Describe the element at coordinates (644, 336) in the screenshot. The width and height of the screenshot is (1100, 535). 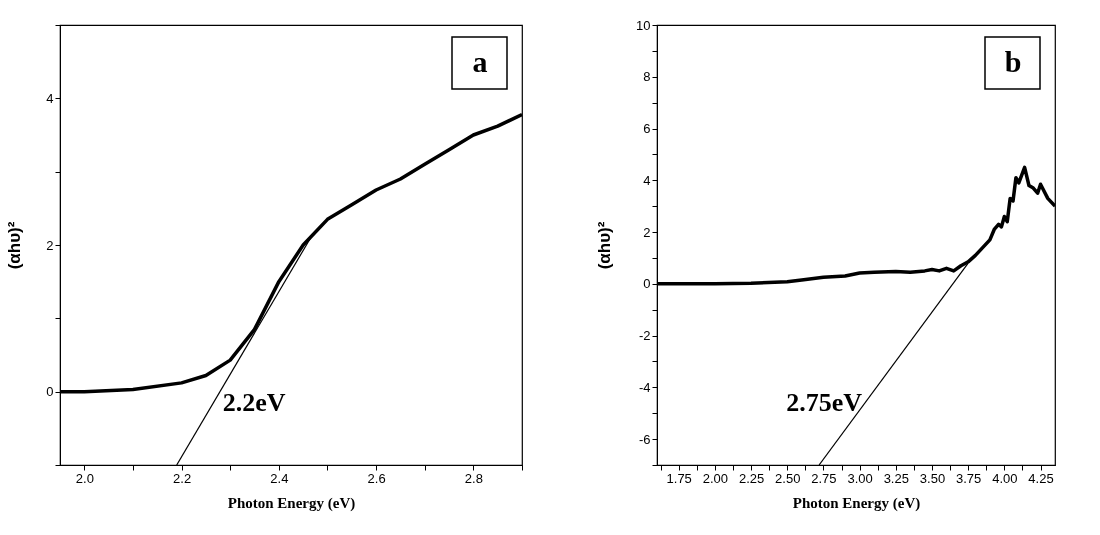
I see `y-tick-label: -2` at that location.